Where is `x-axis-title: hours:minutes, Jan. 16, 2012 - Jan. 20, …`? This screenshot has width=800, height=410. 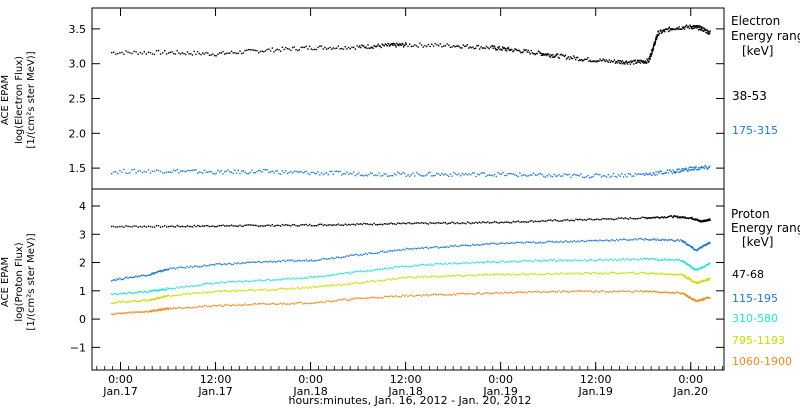 x-axis-title: hours:minutes, Jan. 16, 2012 - Jan. 20, … is located at coordinates (410, 400).